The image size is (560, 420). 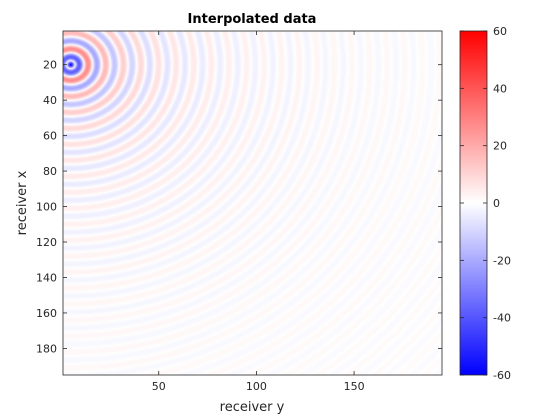 I want to click on y-tick-label: 20, so click(x=50, y=65).